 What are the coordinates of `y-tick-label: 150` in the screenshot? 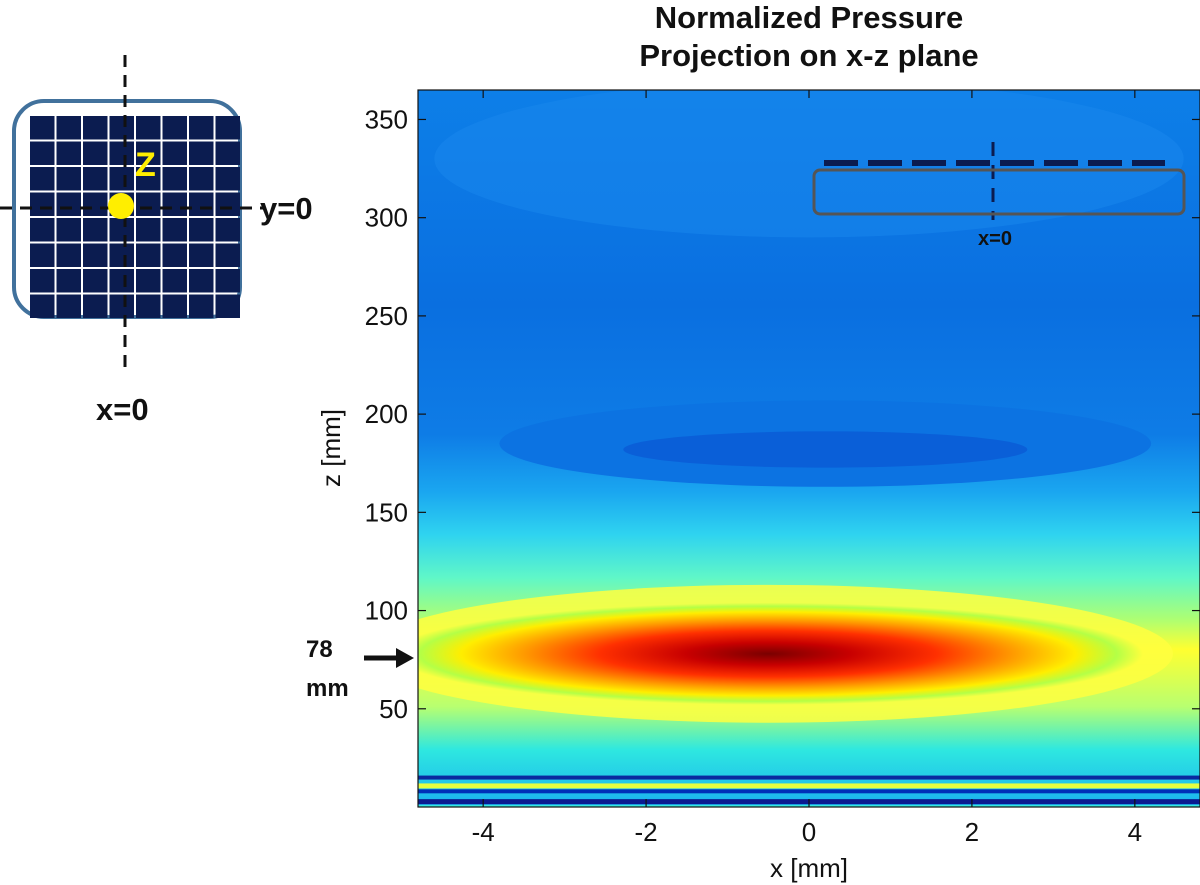 It's located at (386, 512).